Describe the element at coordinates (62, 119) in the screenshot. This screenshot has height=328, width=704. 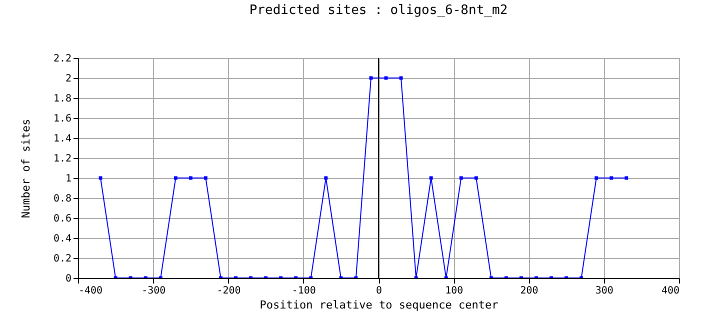
I see `y-tick-label: 1.6` at that location.